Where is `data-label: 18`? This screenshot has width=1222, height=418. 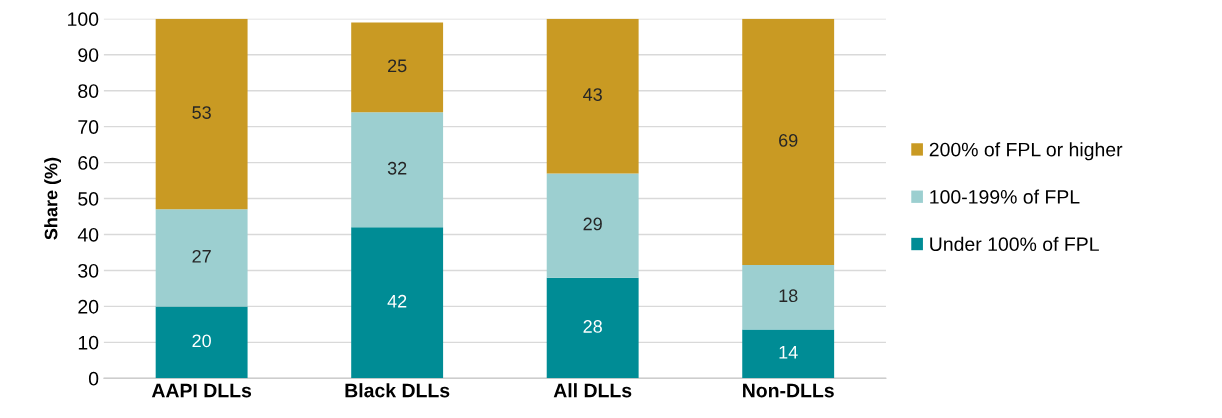 data-label: 18 is located at coordinates (788, 296).